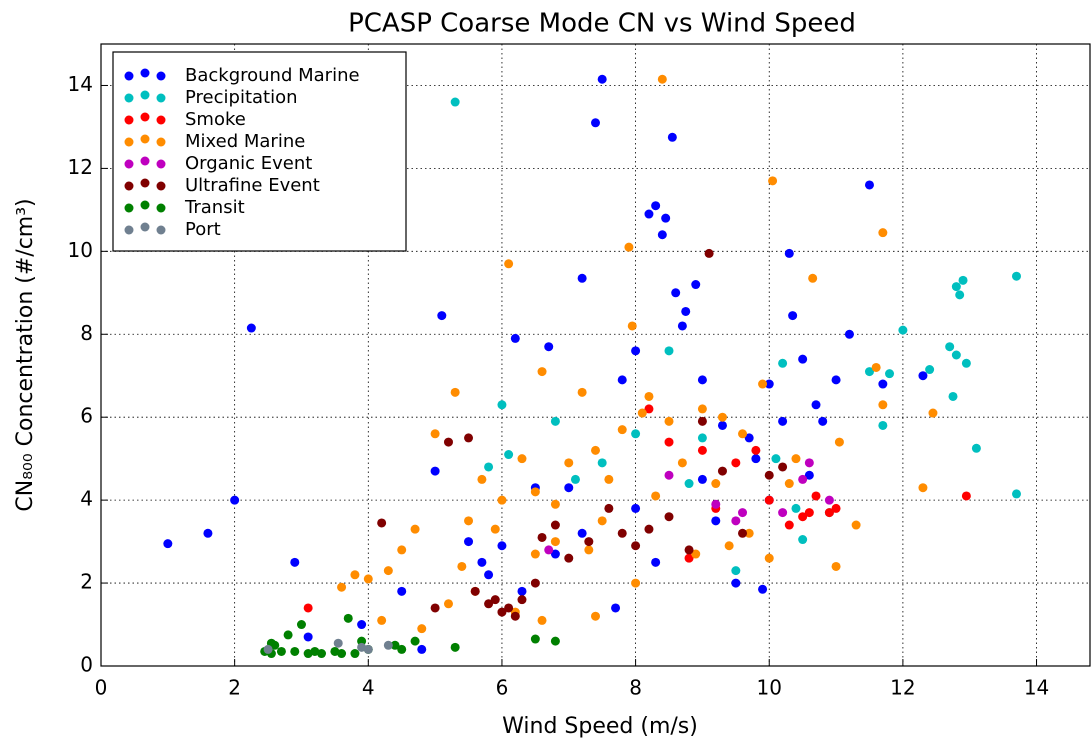  What do you see at coordinates (86, 665) in the screenshot?
I see `y-tick-label: 0` at bounding box center [86, 665].